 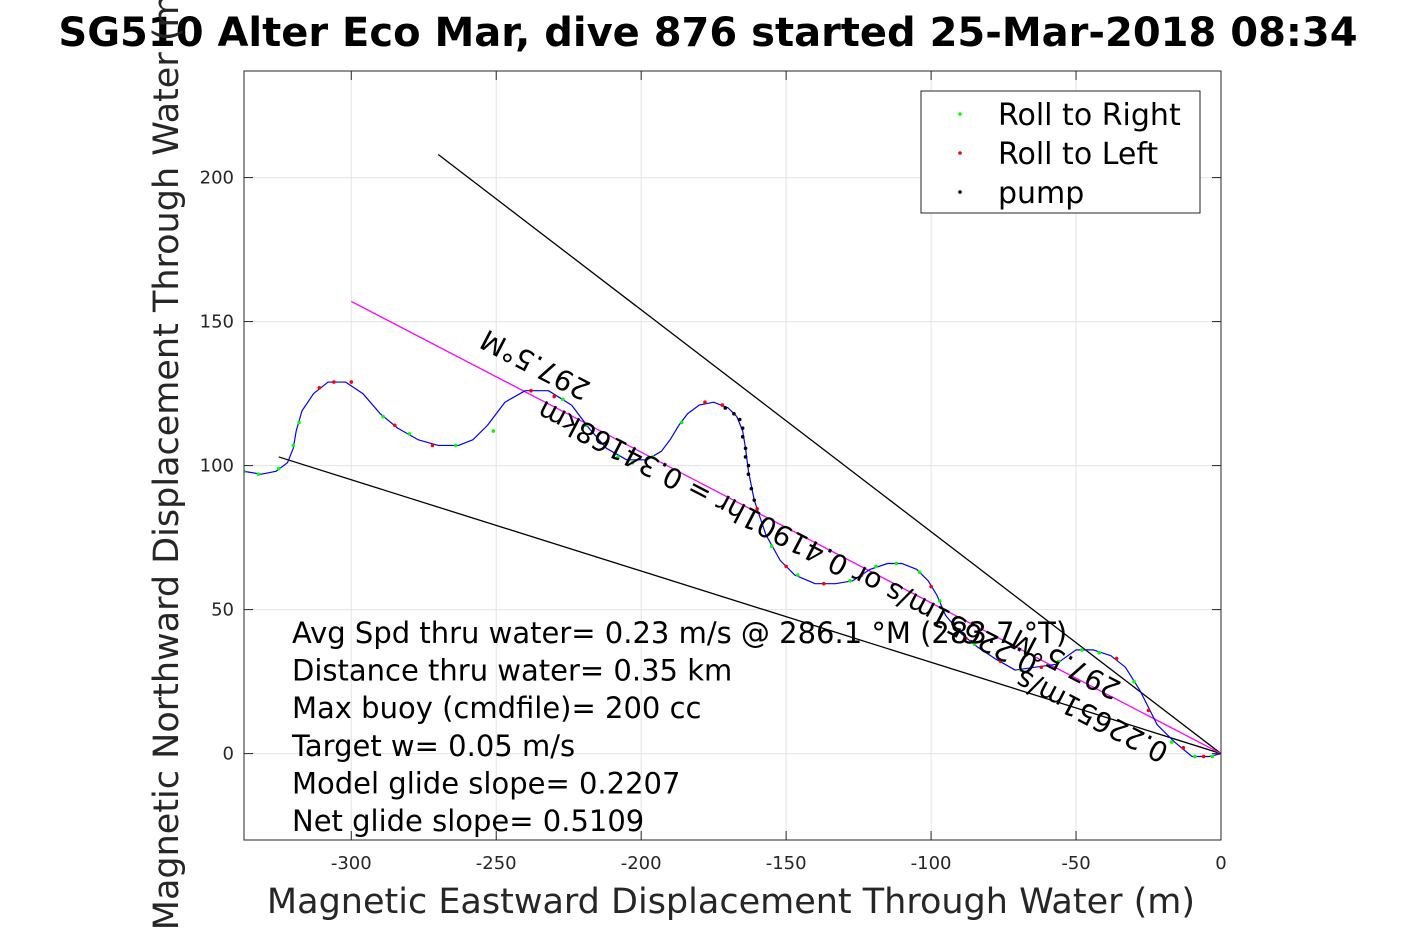 What do you see at coordinates (1075, 863) in the screenshot?
I see `x-tick-label: -50` at bounding box center [1075, 863].